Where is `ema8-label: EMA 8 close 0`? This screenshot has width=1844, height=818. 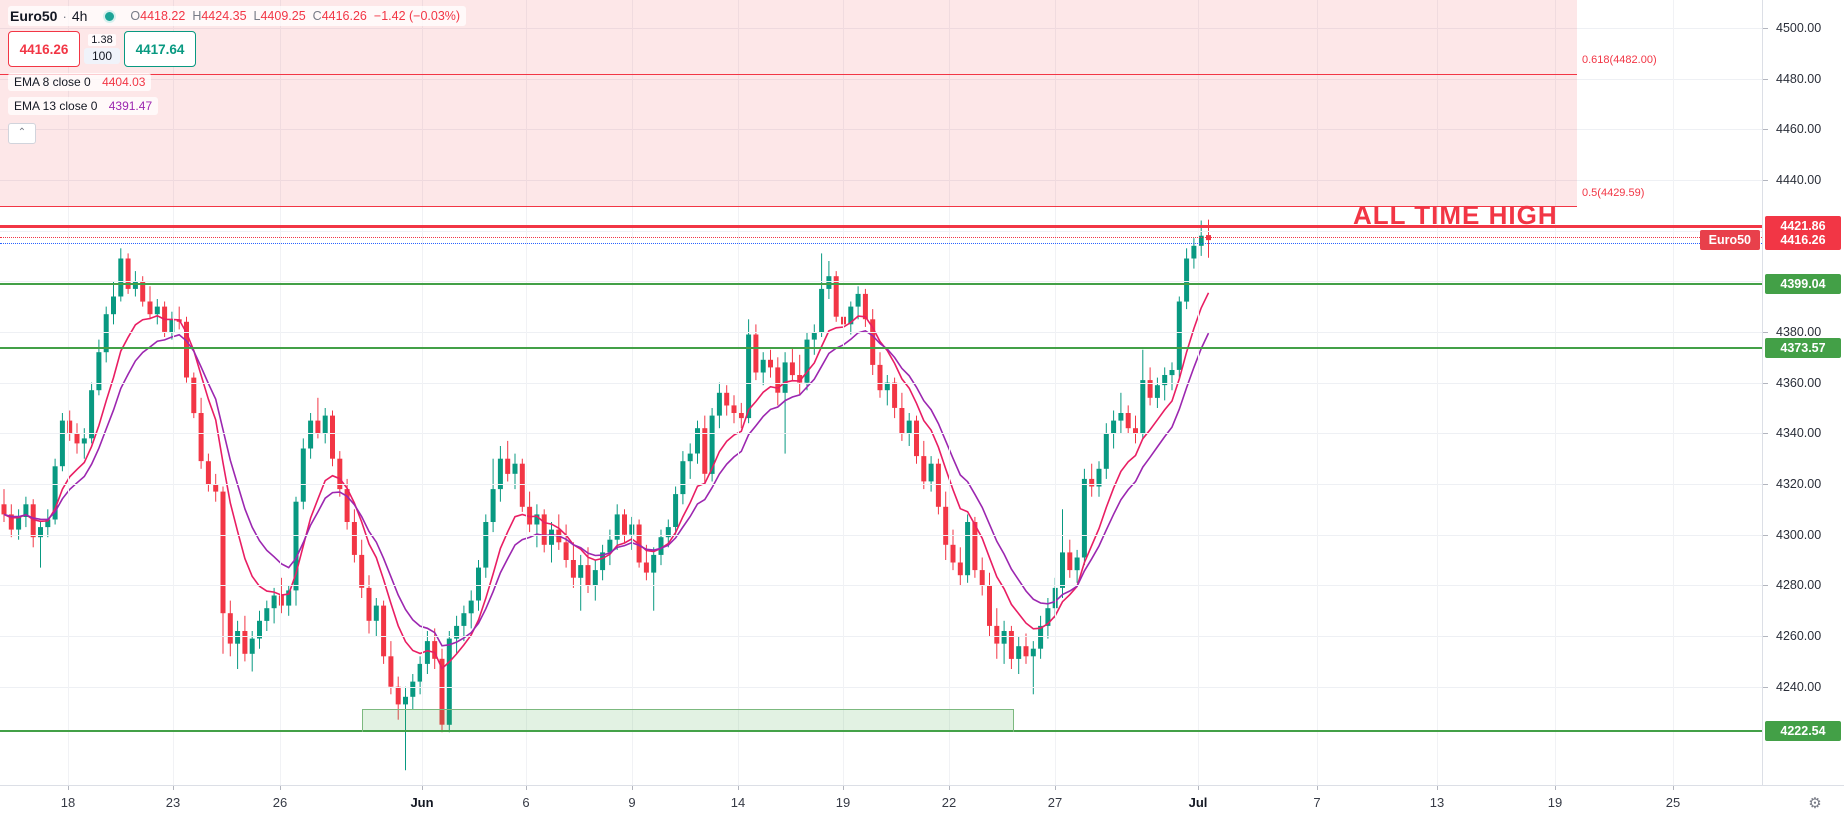 ema8-label: EMA 8 close 0 is located at coordinates (52, 82).